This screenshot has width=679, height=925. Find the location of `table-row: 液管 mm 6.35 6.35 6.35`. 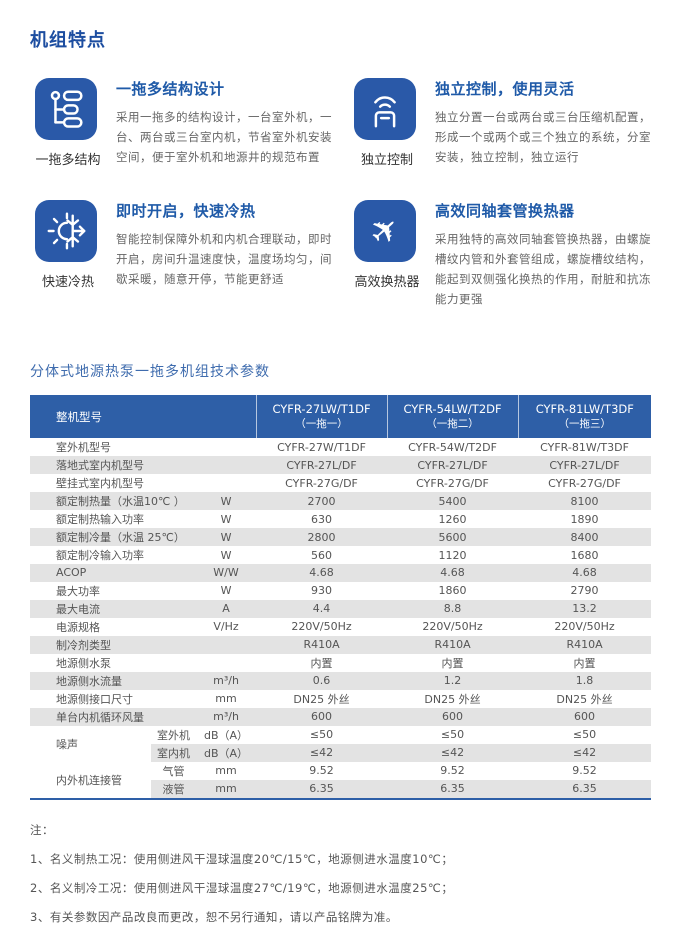

table-row: 液管 mm 6.35 6.35 6.35 is located at coordinates (341, 789).